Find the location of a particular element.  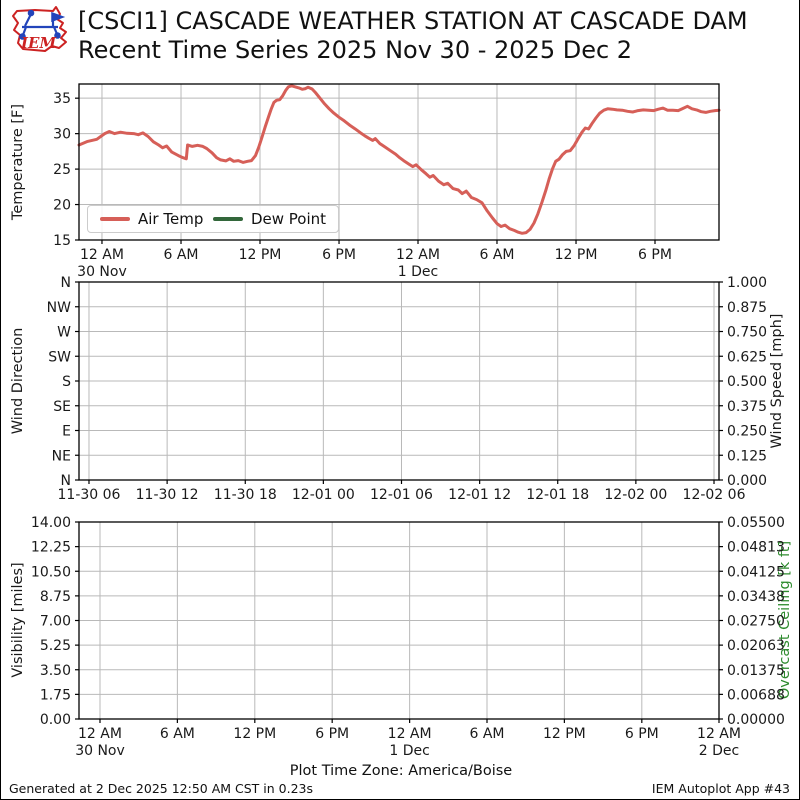

svg-text: 30 is located at coordinates (62, 135).